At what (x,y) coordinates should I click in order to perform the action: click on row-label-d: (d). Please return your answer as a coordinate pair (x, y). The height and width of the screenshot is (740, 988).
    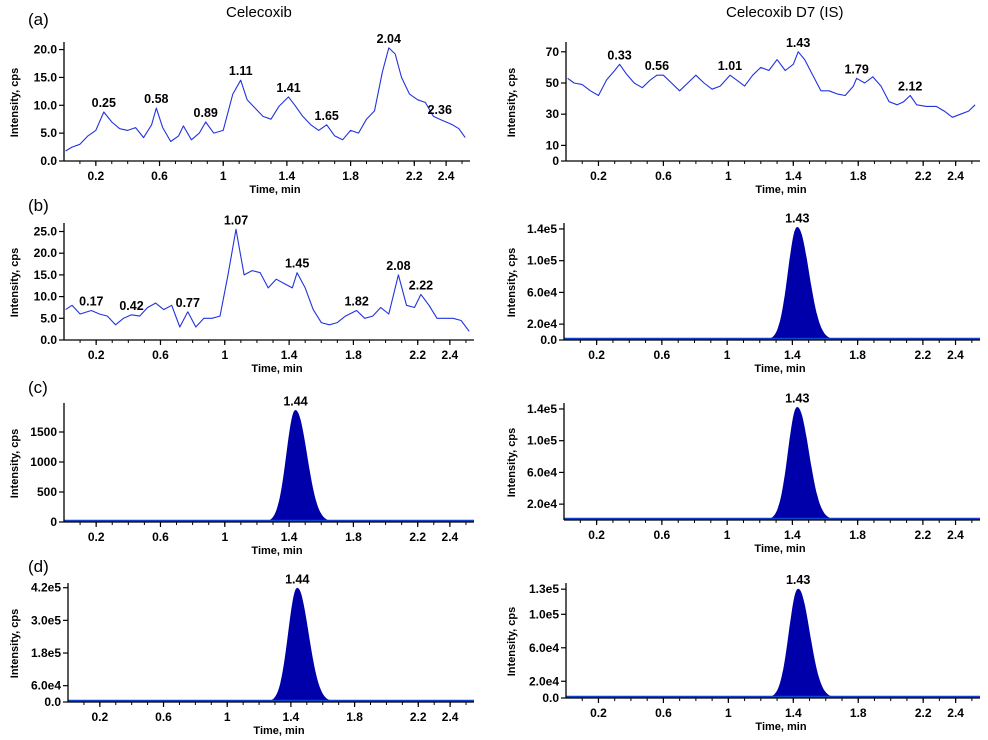
    Looking at the image, I should click on (38, 566).